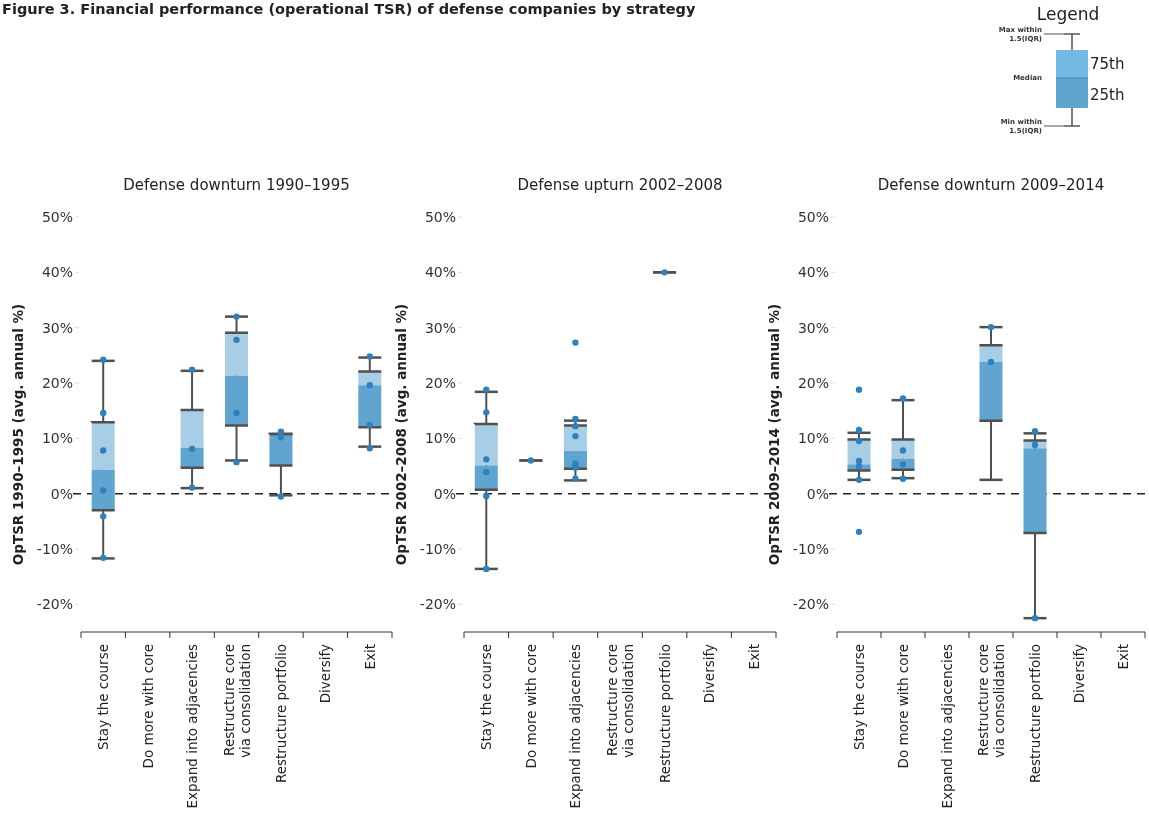  What do you see at coordinates (18, 434) in the screenshot?
I see `y-axis-title: OpTSR 1990–1995 (avg. annual %)` at bounding box center [18, 434].